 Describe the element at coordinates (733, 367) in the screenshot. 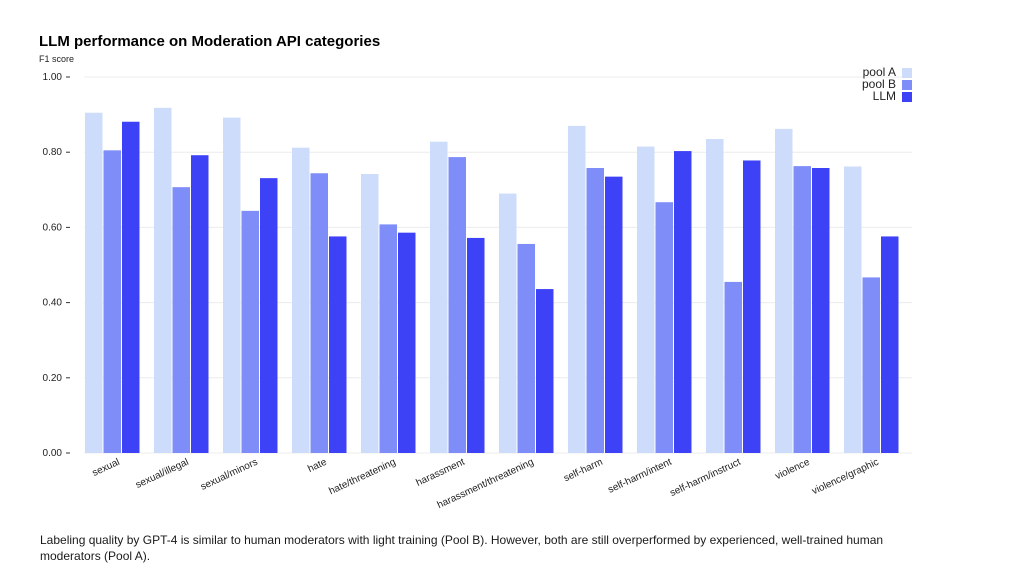

I see `bar-pool-b-self-harm-instruct` at that location.